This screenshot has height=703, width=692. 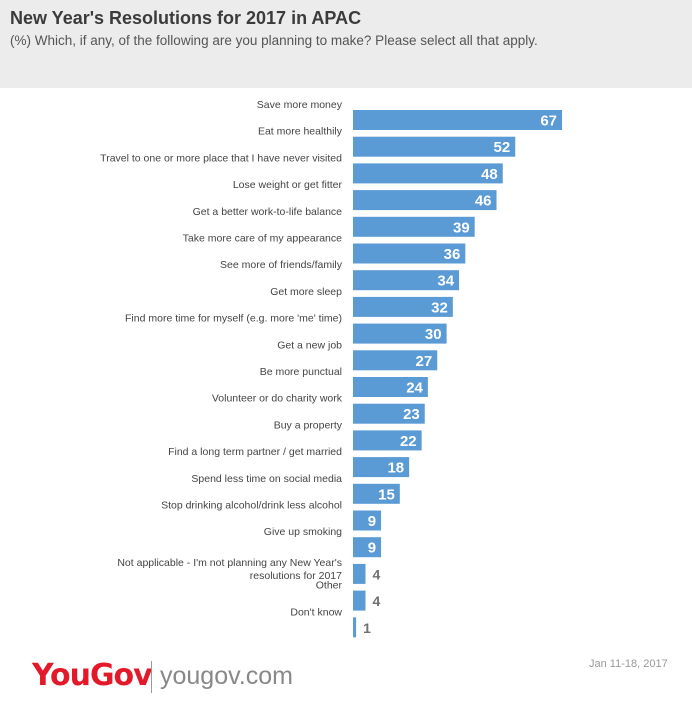 I want to click on category-label: Find a long term partner / get married, so click(x=255, y=452).